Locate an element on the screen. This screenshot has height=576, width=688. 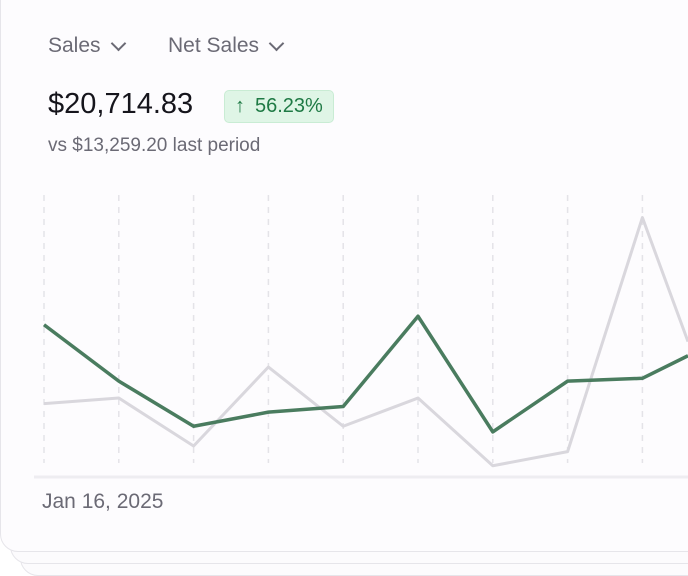
arrow-up-icon: ↑ is located at coordinates (240, 106).